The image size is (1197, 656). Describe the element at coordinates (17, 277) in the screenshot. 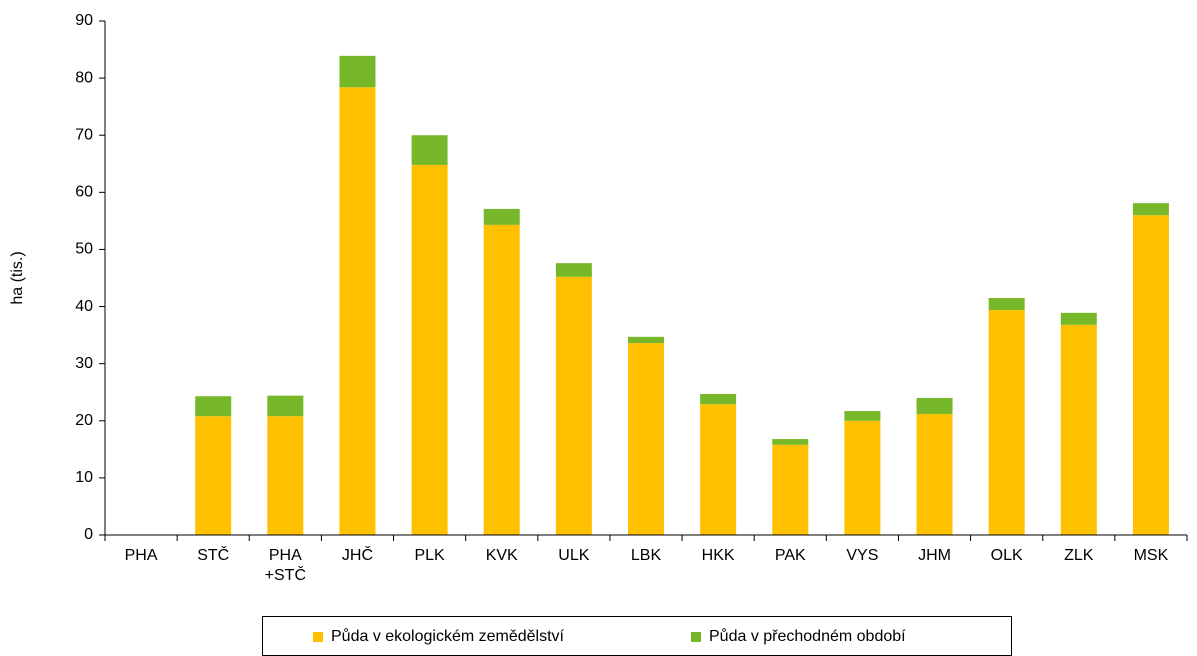

I see `y-axis-label: ha (tis.)` at that location.